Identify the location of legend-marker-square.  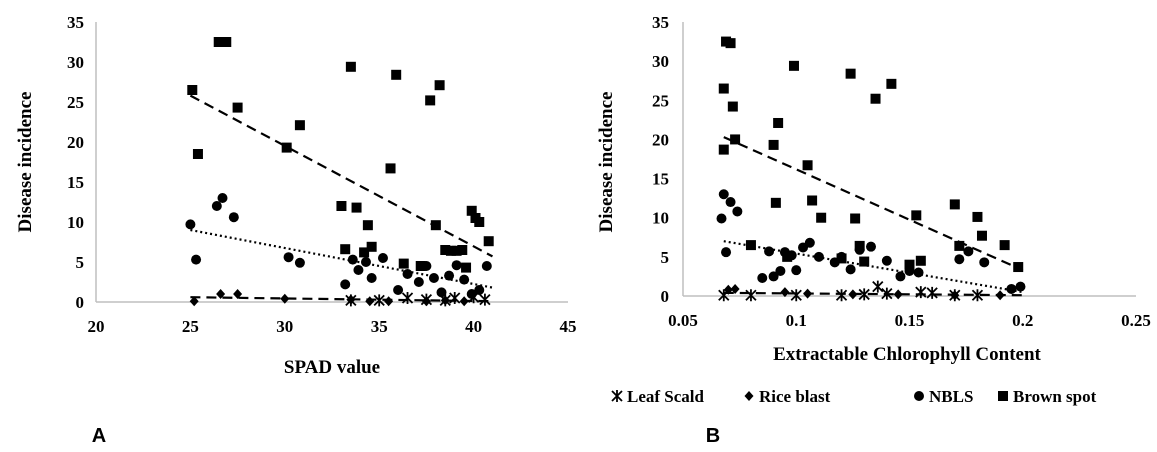
(1003, 396).